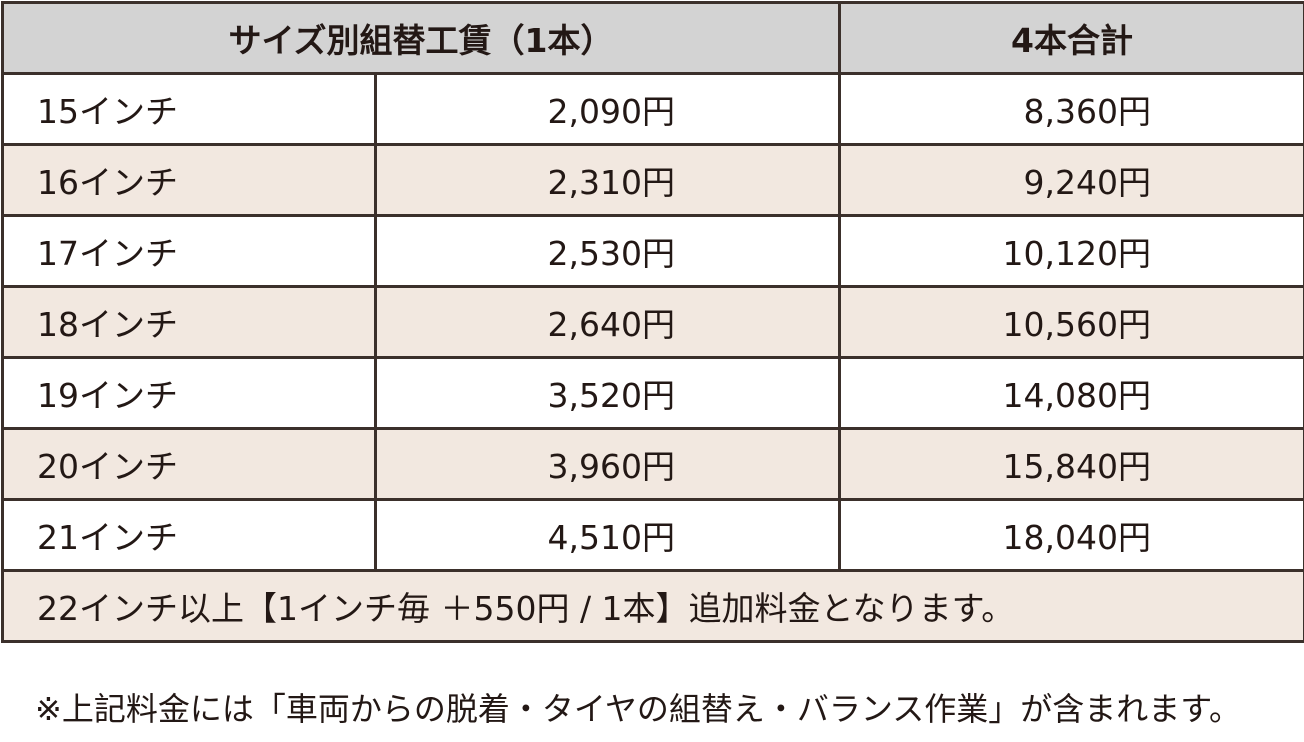 The image size is (1304, 742). What do you see at coordinates (1071, 180) in the screenshot?
I see `table-cell: 9,240円` at bounding box center [1071, 180].